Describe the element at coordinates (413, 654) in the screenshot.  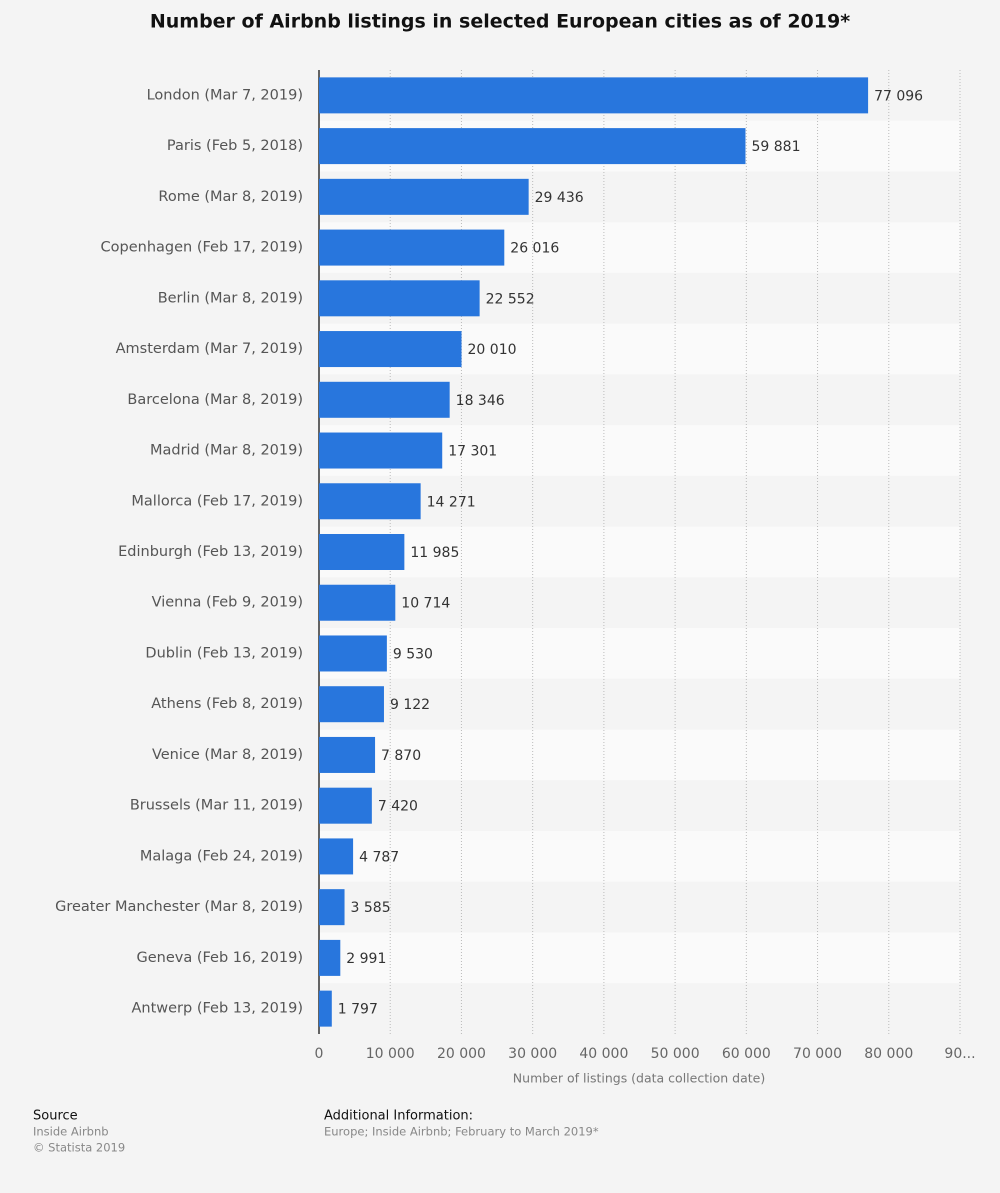
I see `value-label: 9 530` at that location.